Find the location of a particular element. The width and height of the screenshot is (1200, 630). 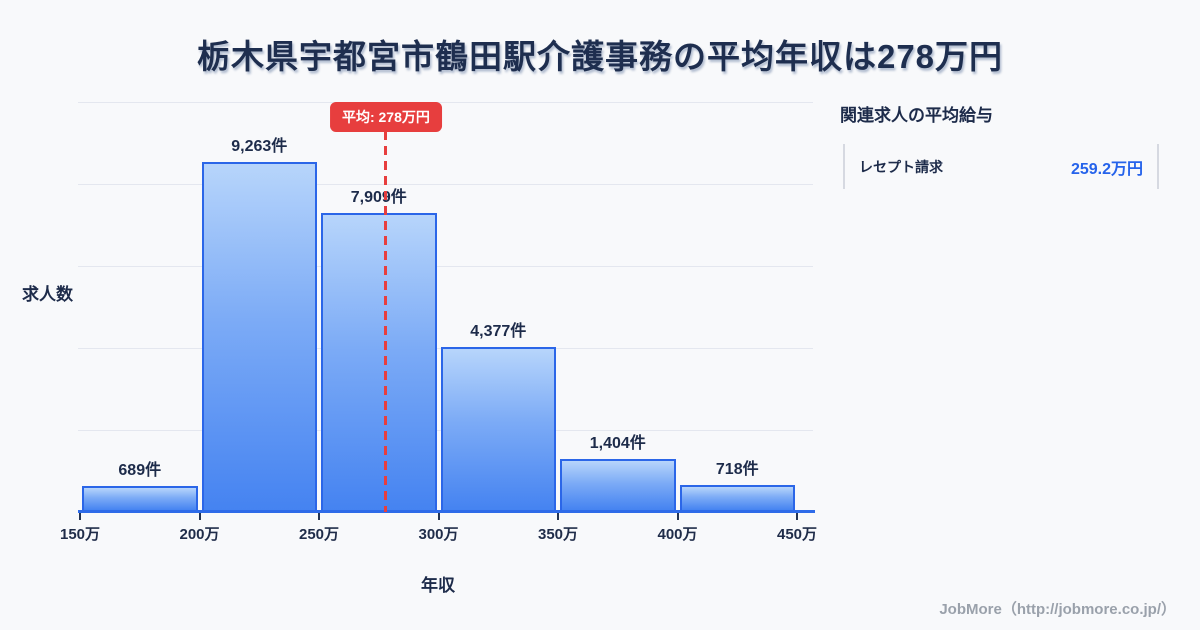

related-jobs-heading: 関連求人の平均給与 is located at coordinates (916, 115).